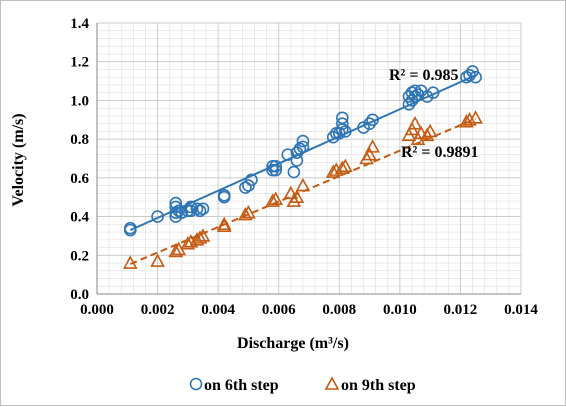  Describe the element at coordinates (18, 159) in the screenshot. I see `y-axis-title: Velocity (m/s)` at that location.